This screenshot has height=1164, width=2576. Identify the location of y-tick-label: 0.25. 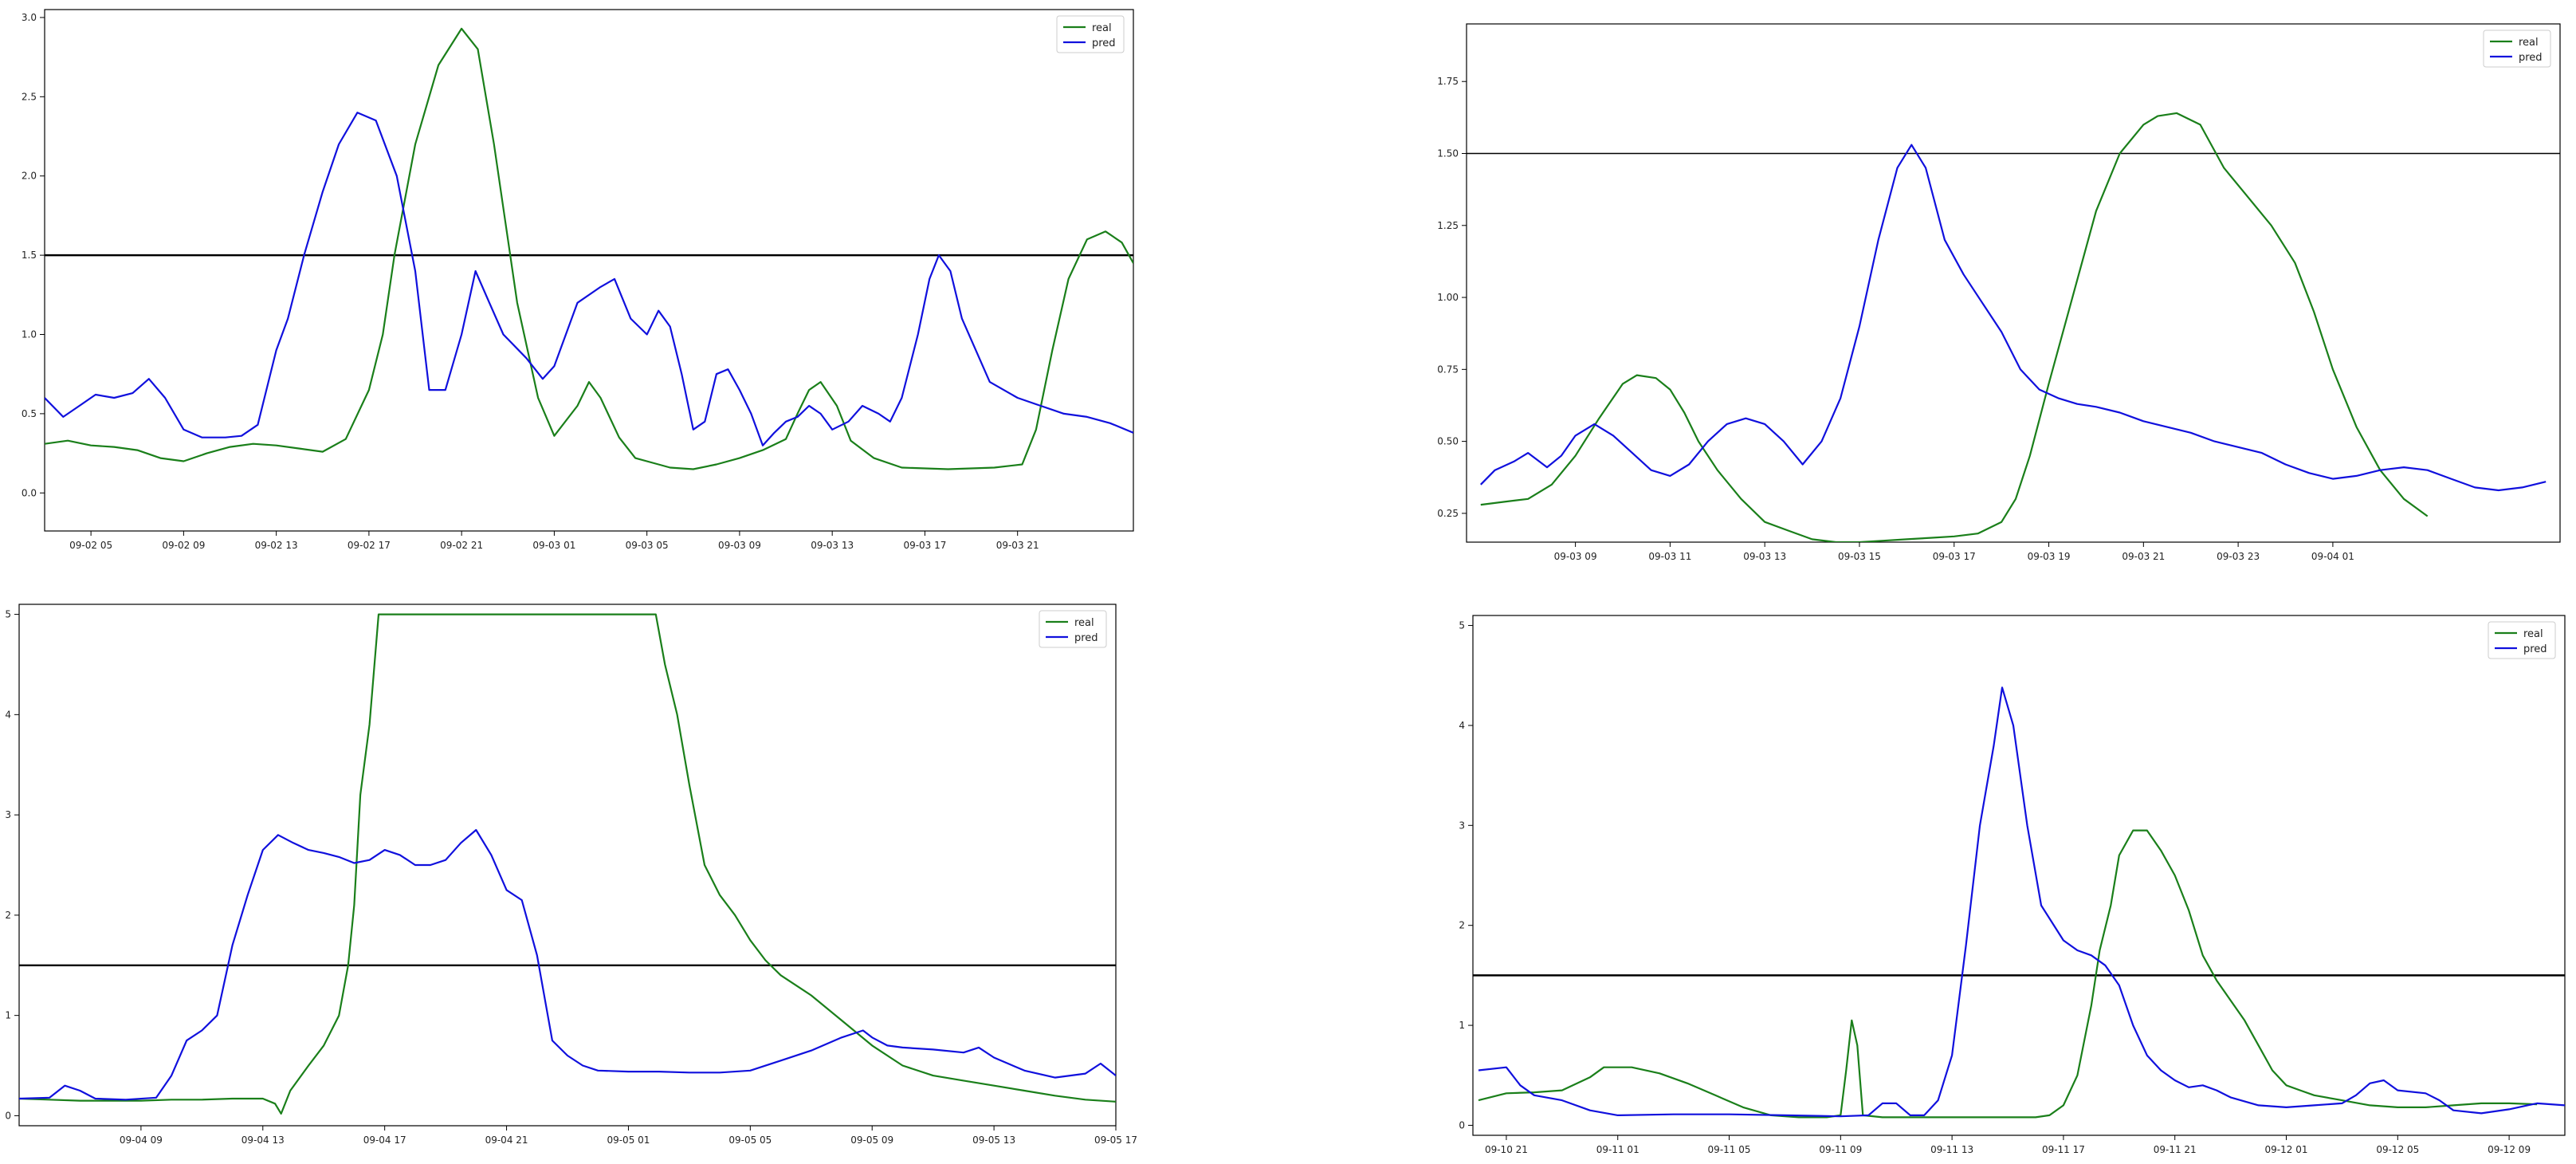
(1448, 513).